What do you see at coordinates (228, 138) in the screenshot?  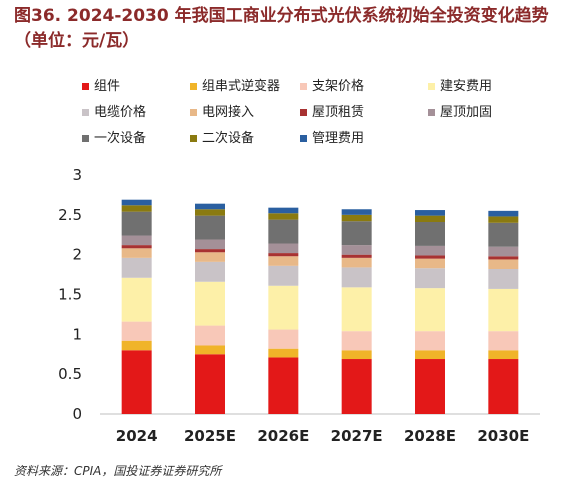 I see `legend-label: 二次设备` at bounding box center [228, 138].